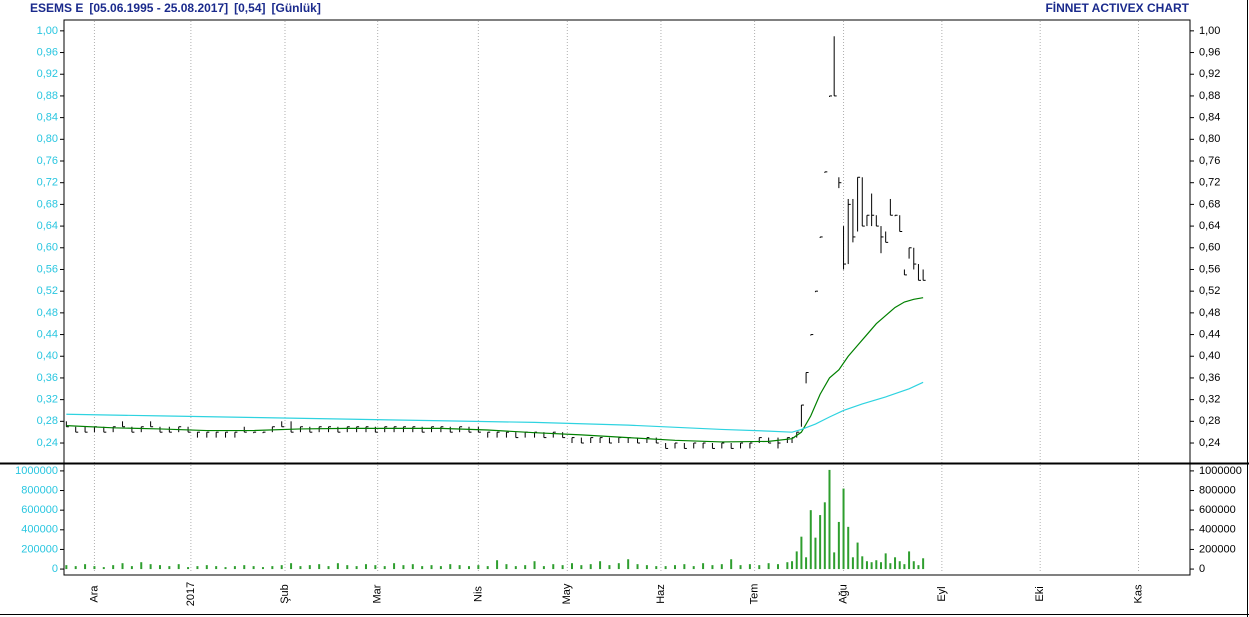 The width and height of the screenshot is (1249, 617). I want to click on y-tick-label-left: 0,80, so click(47, 139).